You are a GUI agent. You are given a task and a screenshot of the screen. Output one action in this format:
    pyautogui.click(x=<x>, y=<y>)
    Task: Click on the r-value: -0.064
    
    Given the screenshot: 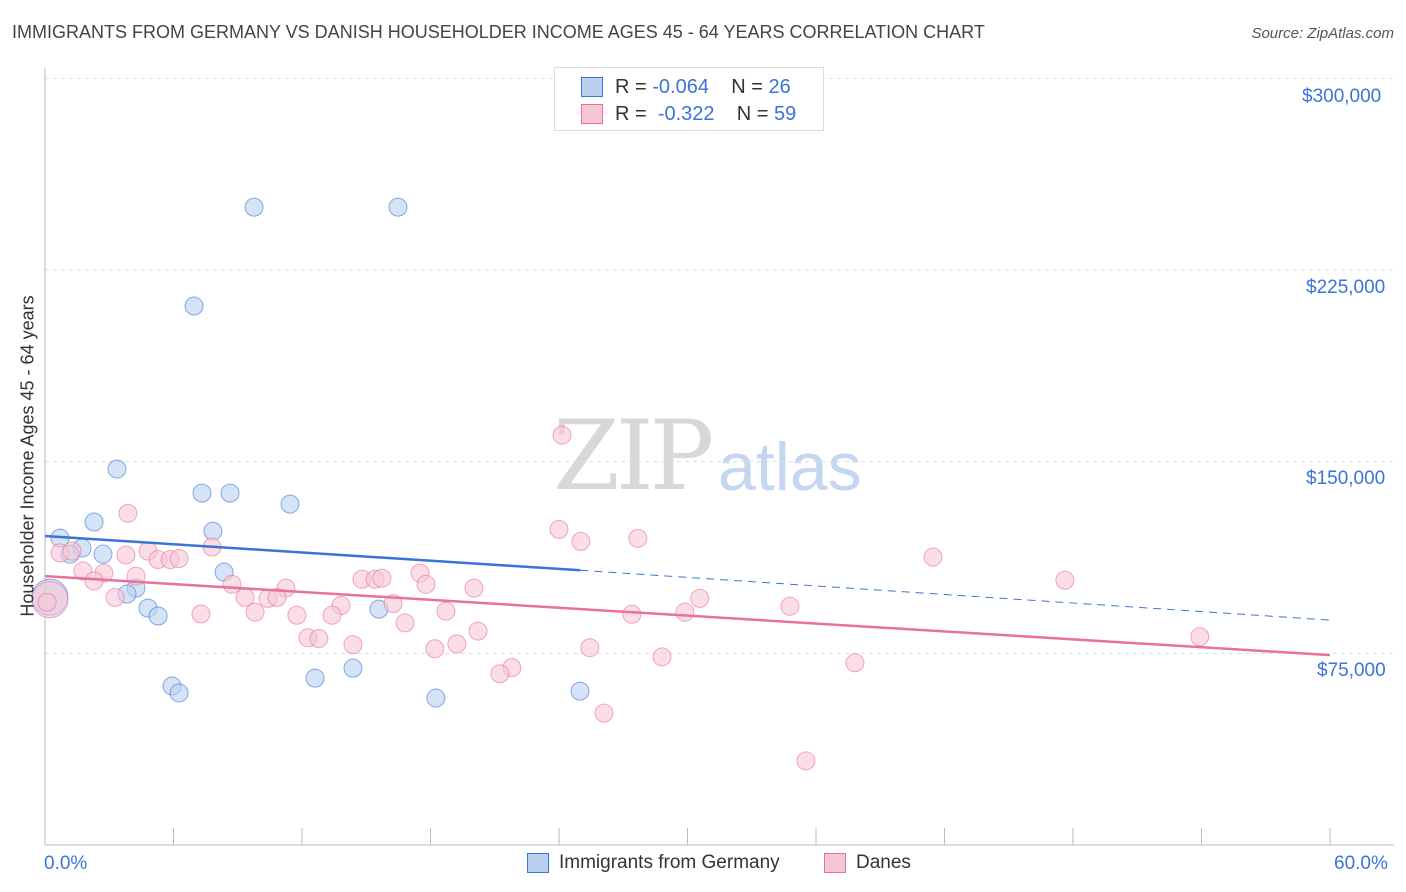 What is the action you would take?
    pyautogui.click(x=680, y=86)
    